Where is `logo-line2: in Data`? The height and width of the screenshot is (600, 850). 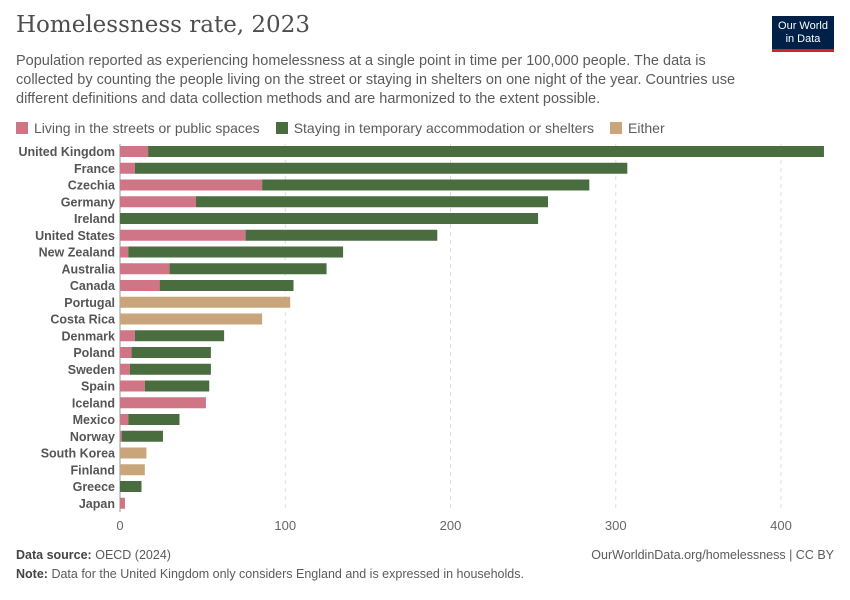
logo-line2: in Data is located at coordinates (803, 39).